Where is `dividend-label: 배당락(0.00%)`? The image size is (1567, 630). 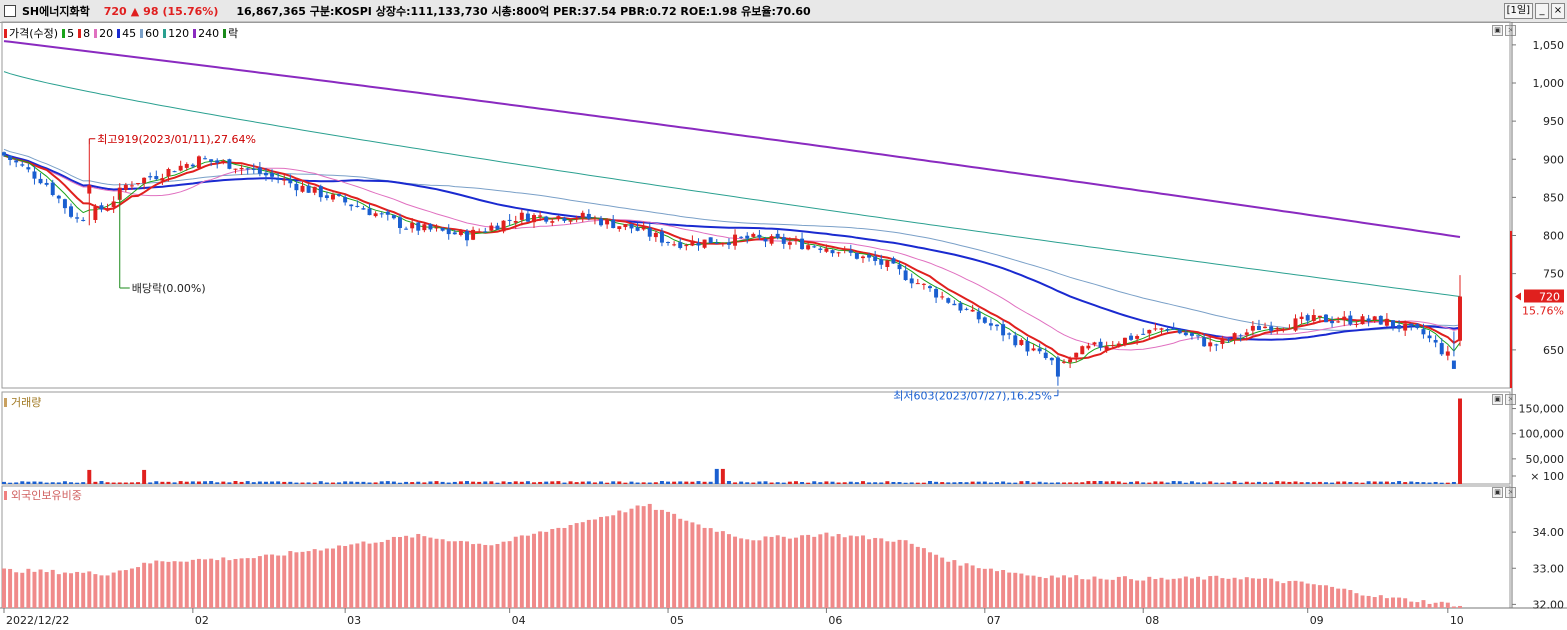 dividend-label: 배당락(0.00%) is located at coordinates (169, 288).